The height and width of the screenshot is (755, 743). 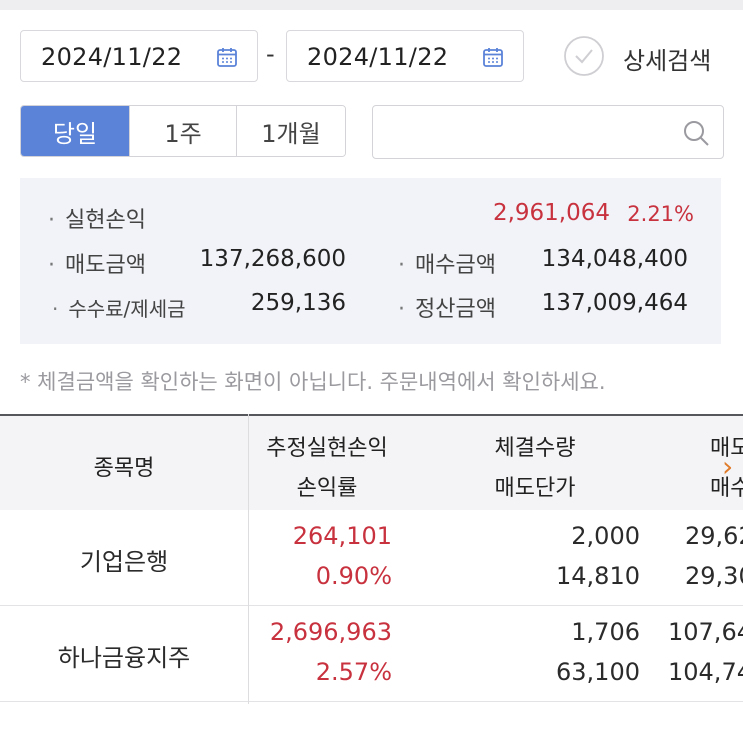 What do you see at coordinates (455, 309) in the screenshot?
I see `settlement-label: 정산금액` at bounding box center [455, 309].